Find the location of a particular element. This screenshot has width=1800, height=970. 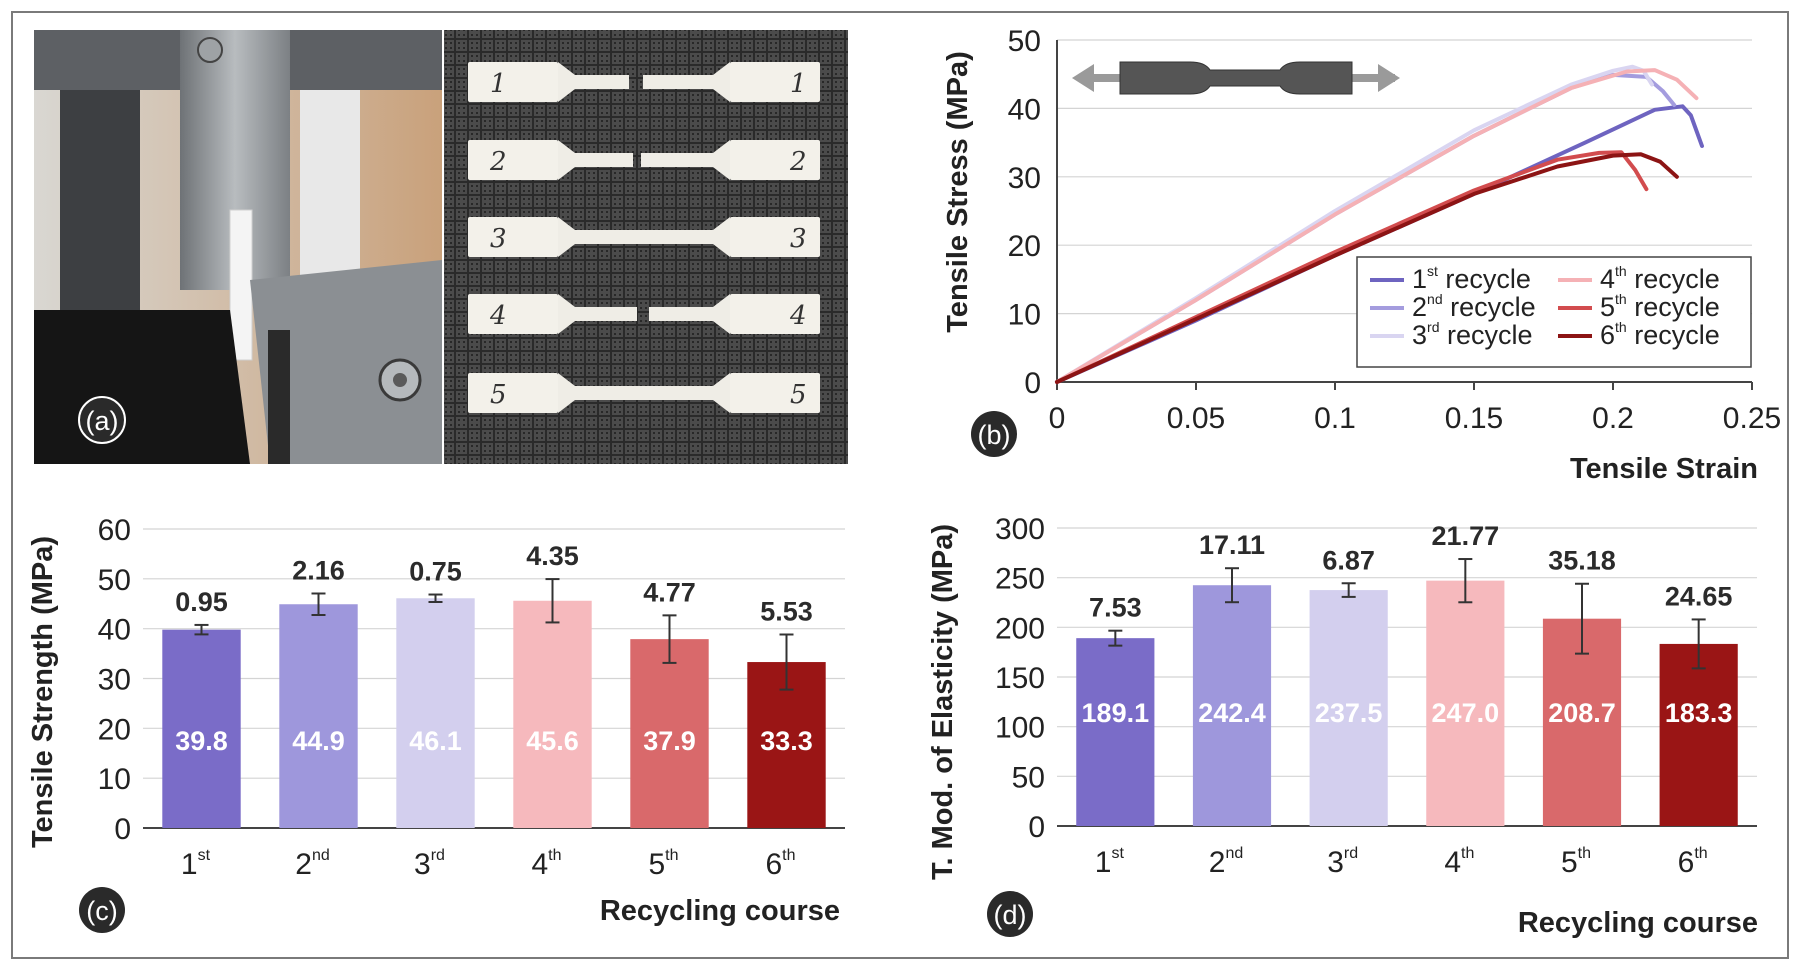

legend-entry: 4th recycle is located at coordinates (1639, 278).